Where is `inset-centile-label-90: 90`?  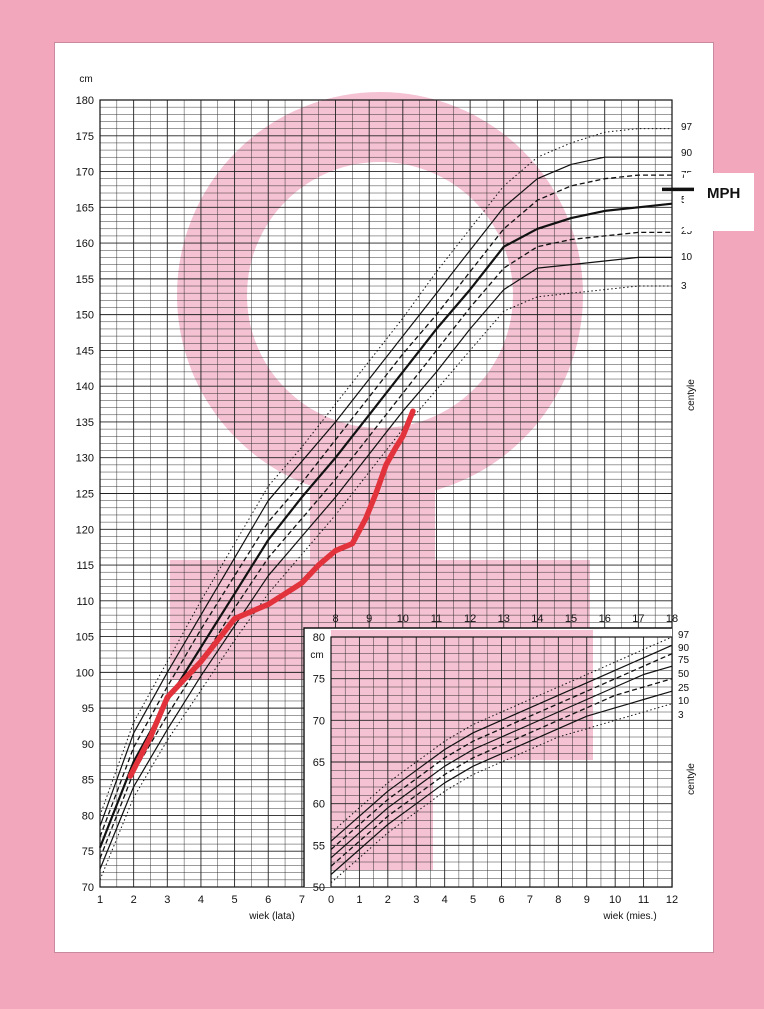 inset-centile-label-90: 90 is located at coordinates (684, 648).